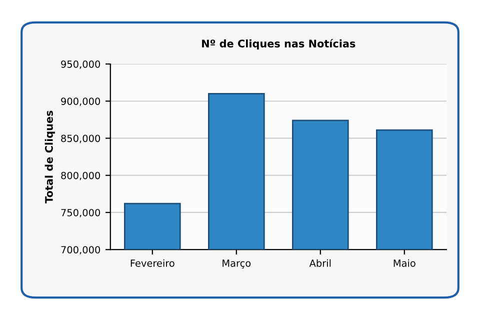  I want to click on y-tick-label: 700,000, so click(80, 250).